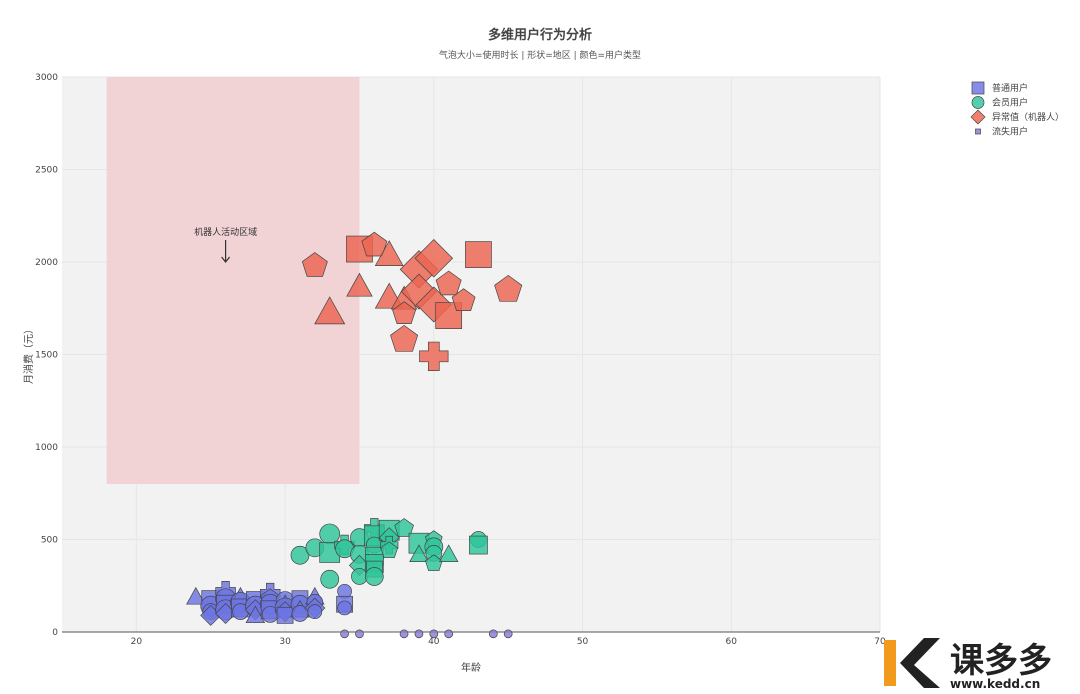 Image resolution: width=1080 pixels, height=694 pixels. I want to click on x-tick-label: 30, so click(285, 642).